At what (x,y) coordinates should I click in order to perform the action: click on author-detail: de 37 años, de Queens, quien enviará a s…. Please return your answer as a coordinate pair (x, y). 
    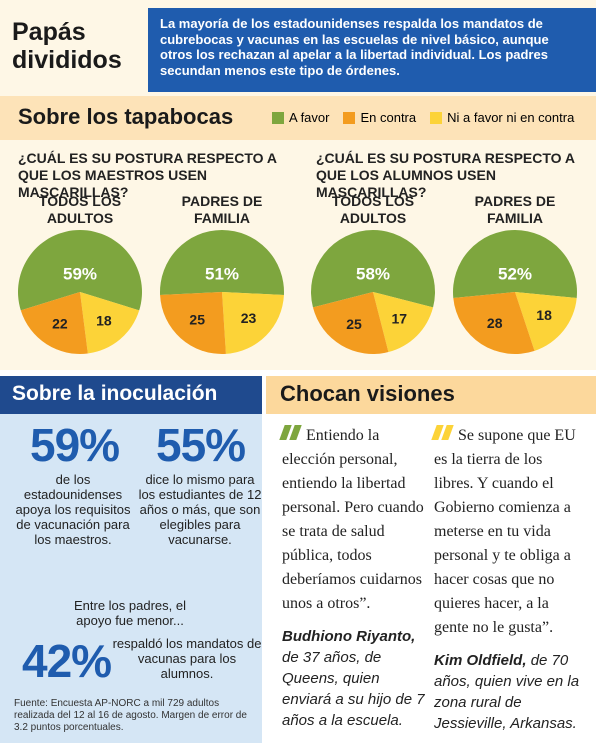
    Looking at the image, I should click on (353, 689).